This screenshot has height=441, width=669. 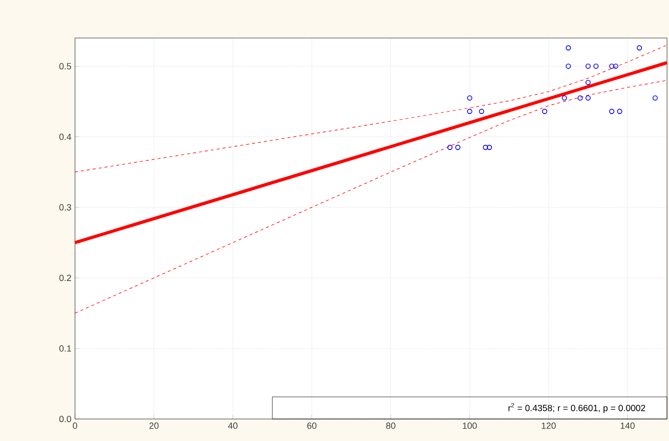 I want to click on x-tick-label: 60, so click(x=311, y=425).